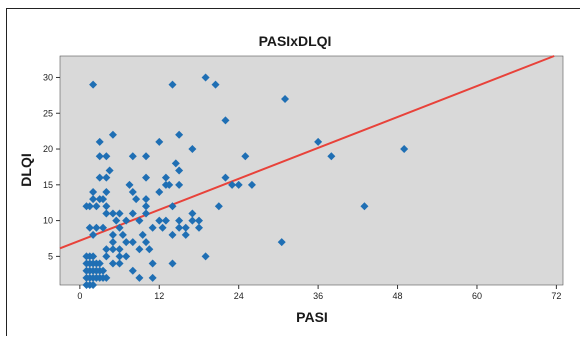 This screenshot has height=338, width=583. Describe the element at coordinates (48, 221) in the screenshot. I see `y-tick-label: 10` at that location.